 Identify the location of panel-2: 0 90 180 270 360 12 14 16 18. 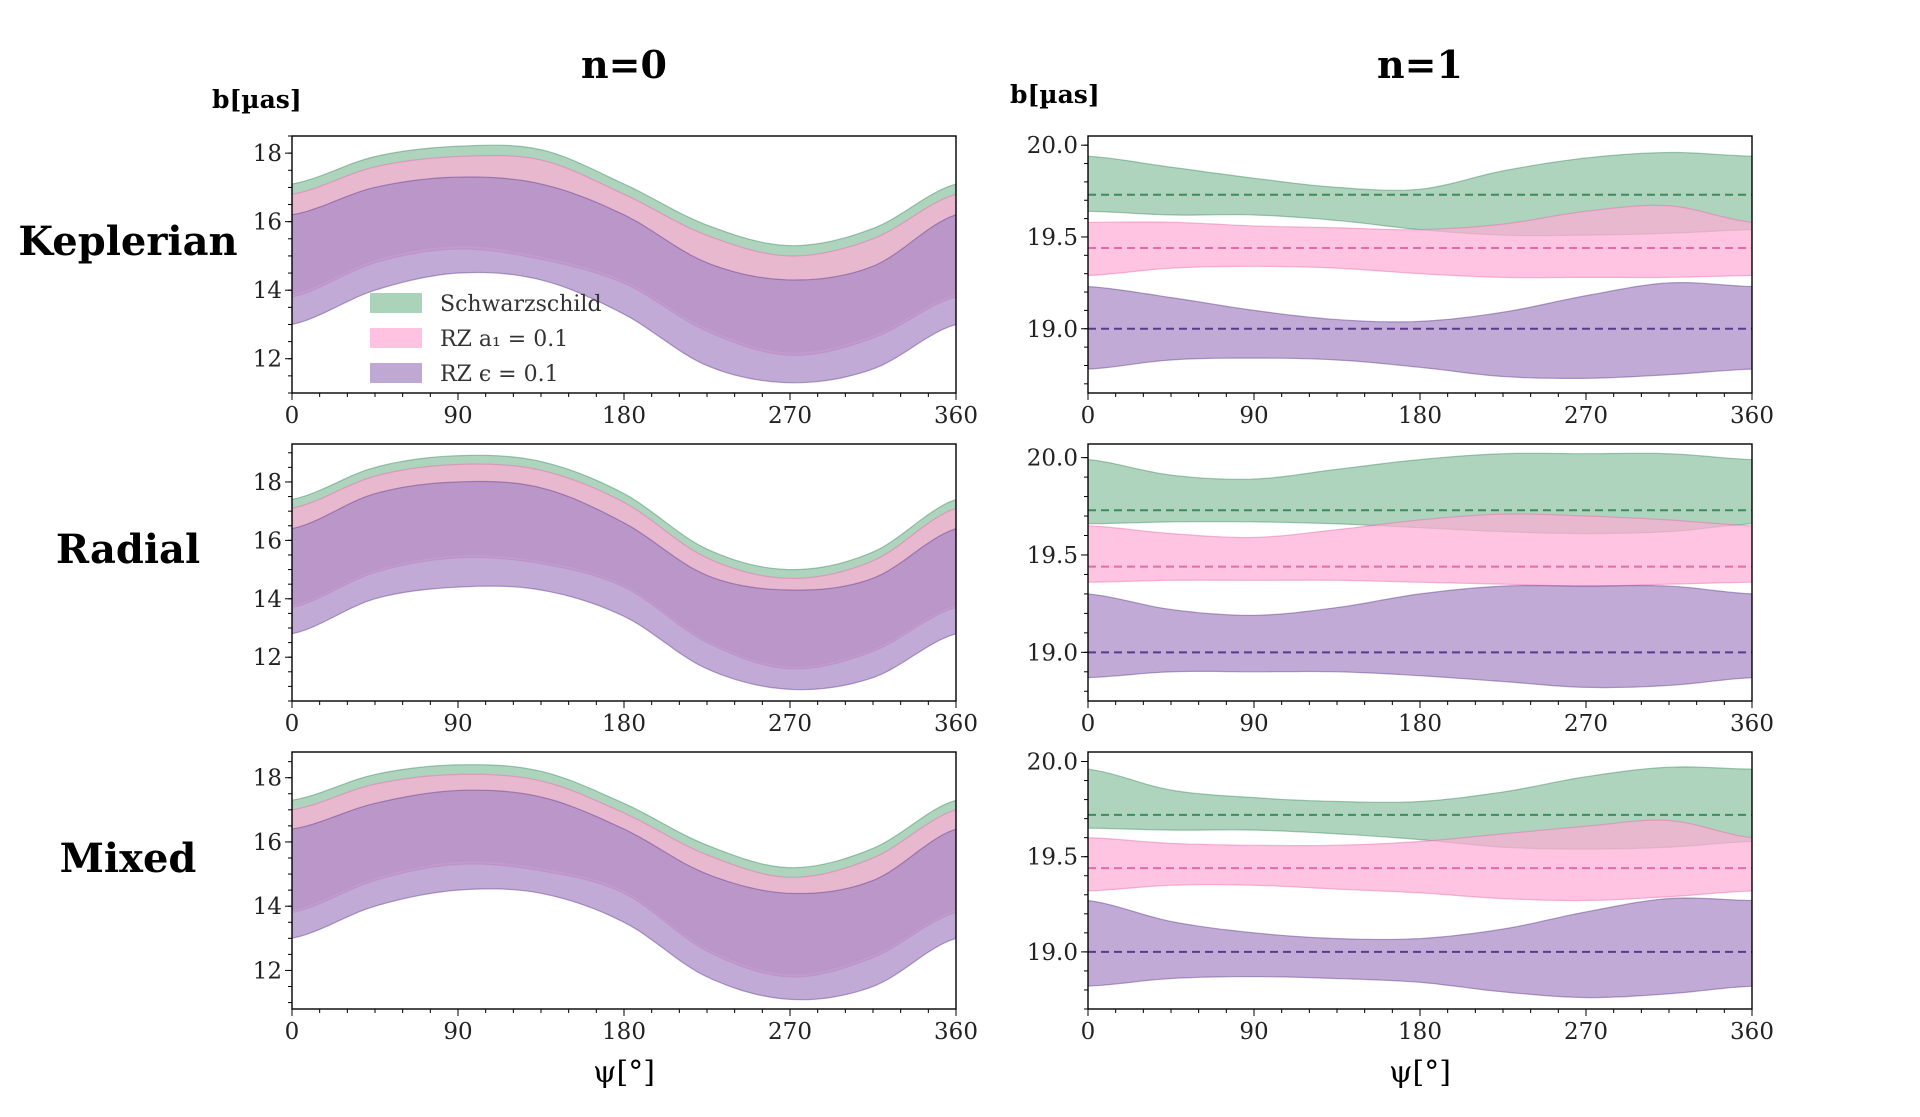
(615, 590).